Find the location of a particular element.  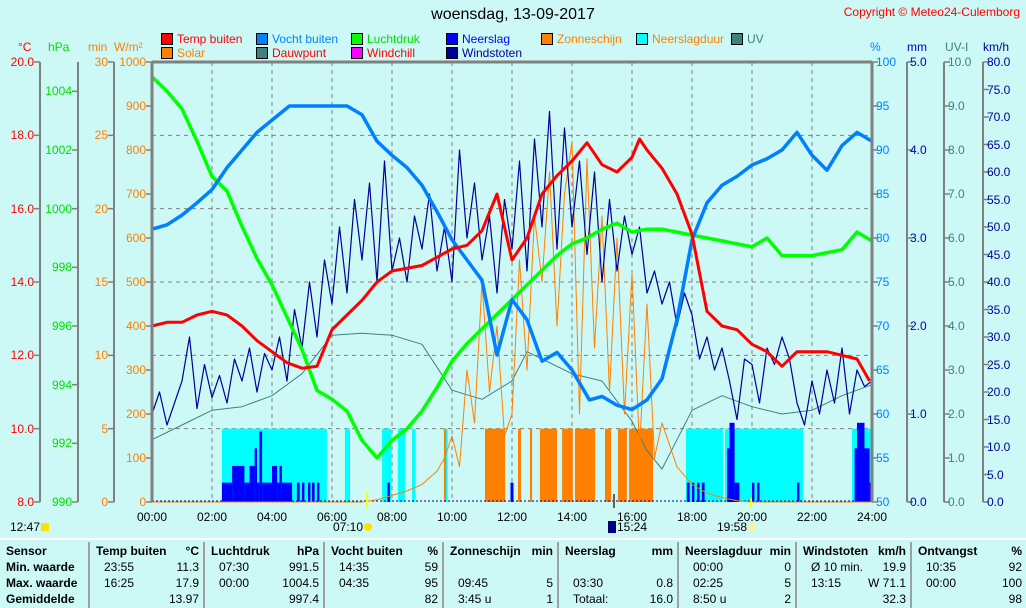

solar-tick-label: 300 is located at coordinates (135, 370).